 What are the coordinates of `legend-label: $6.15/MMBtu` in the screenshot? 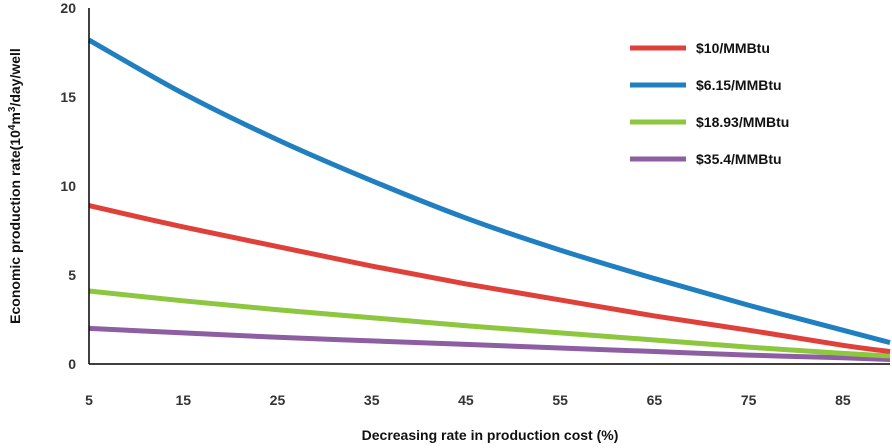 It's located at (739, 85).